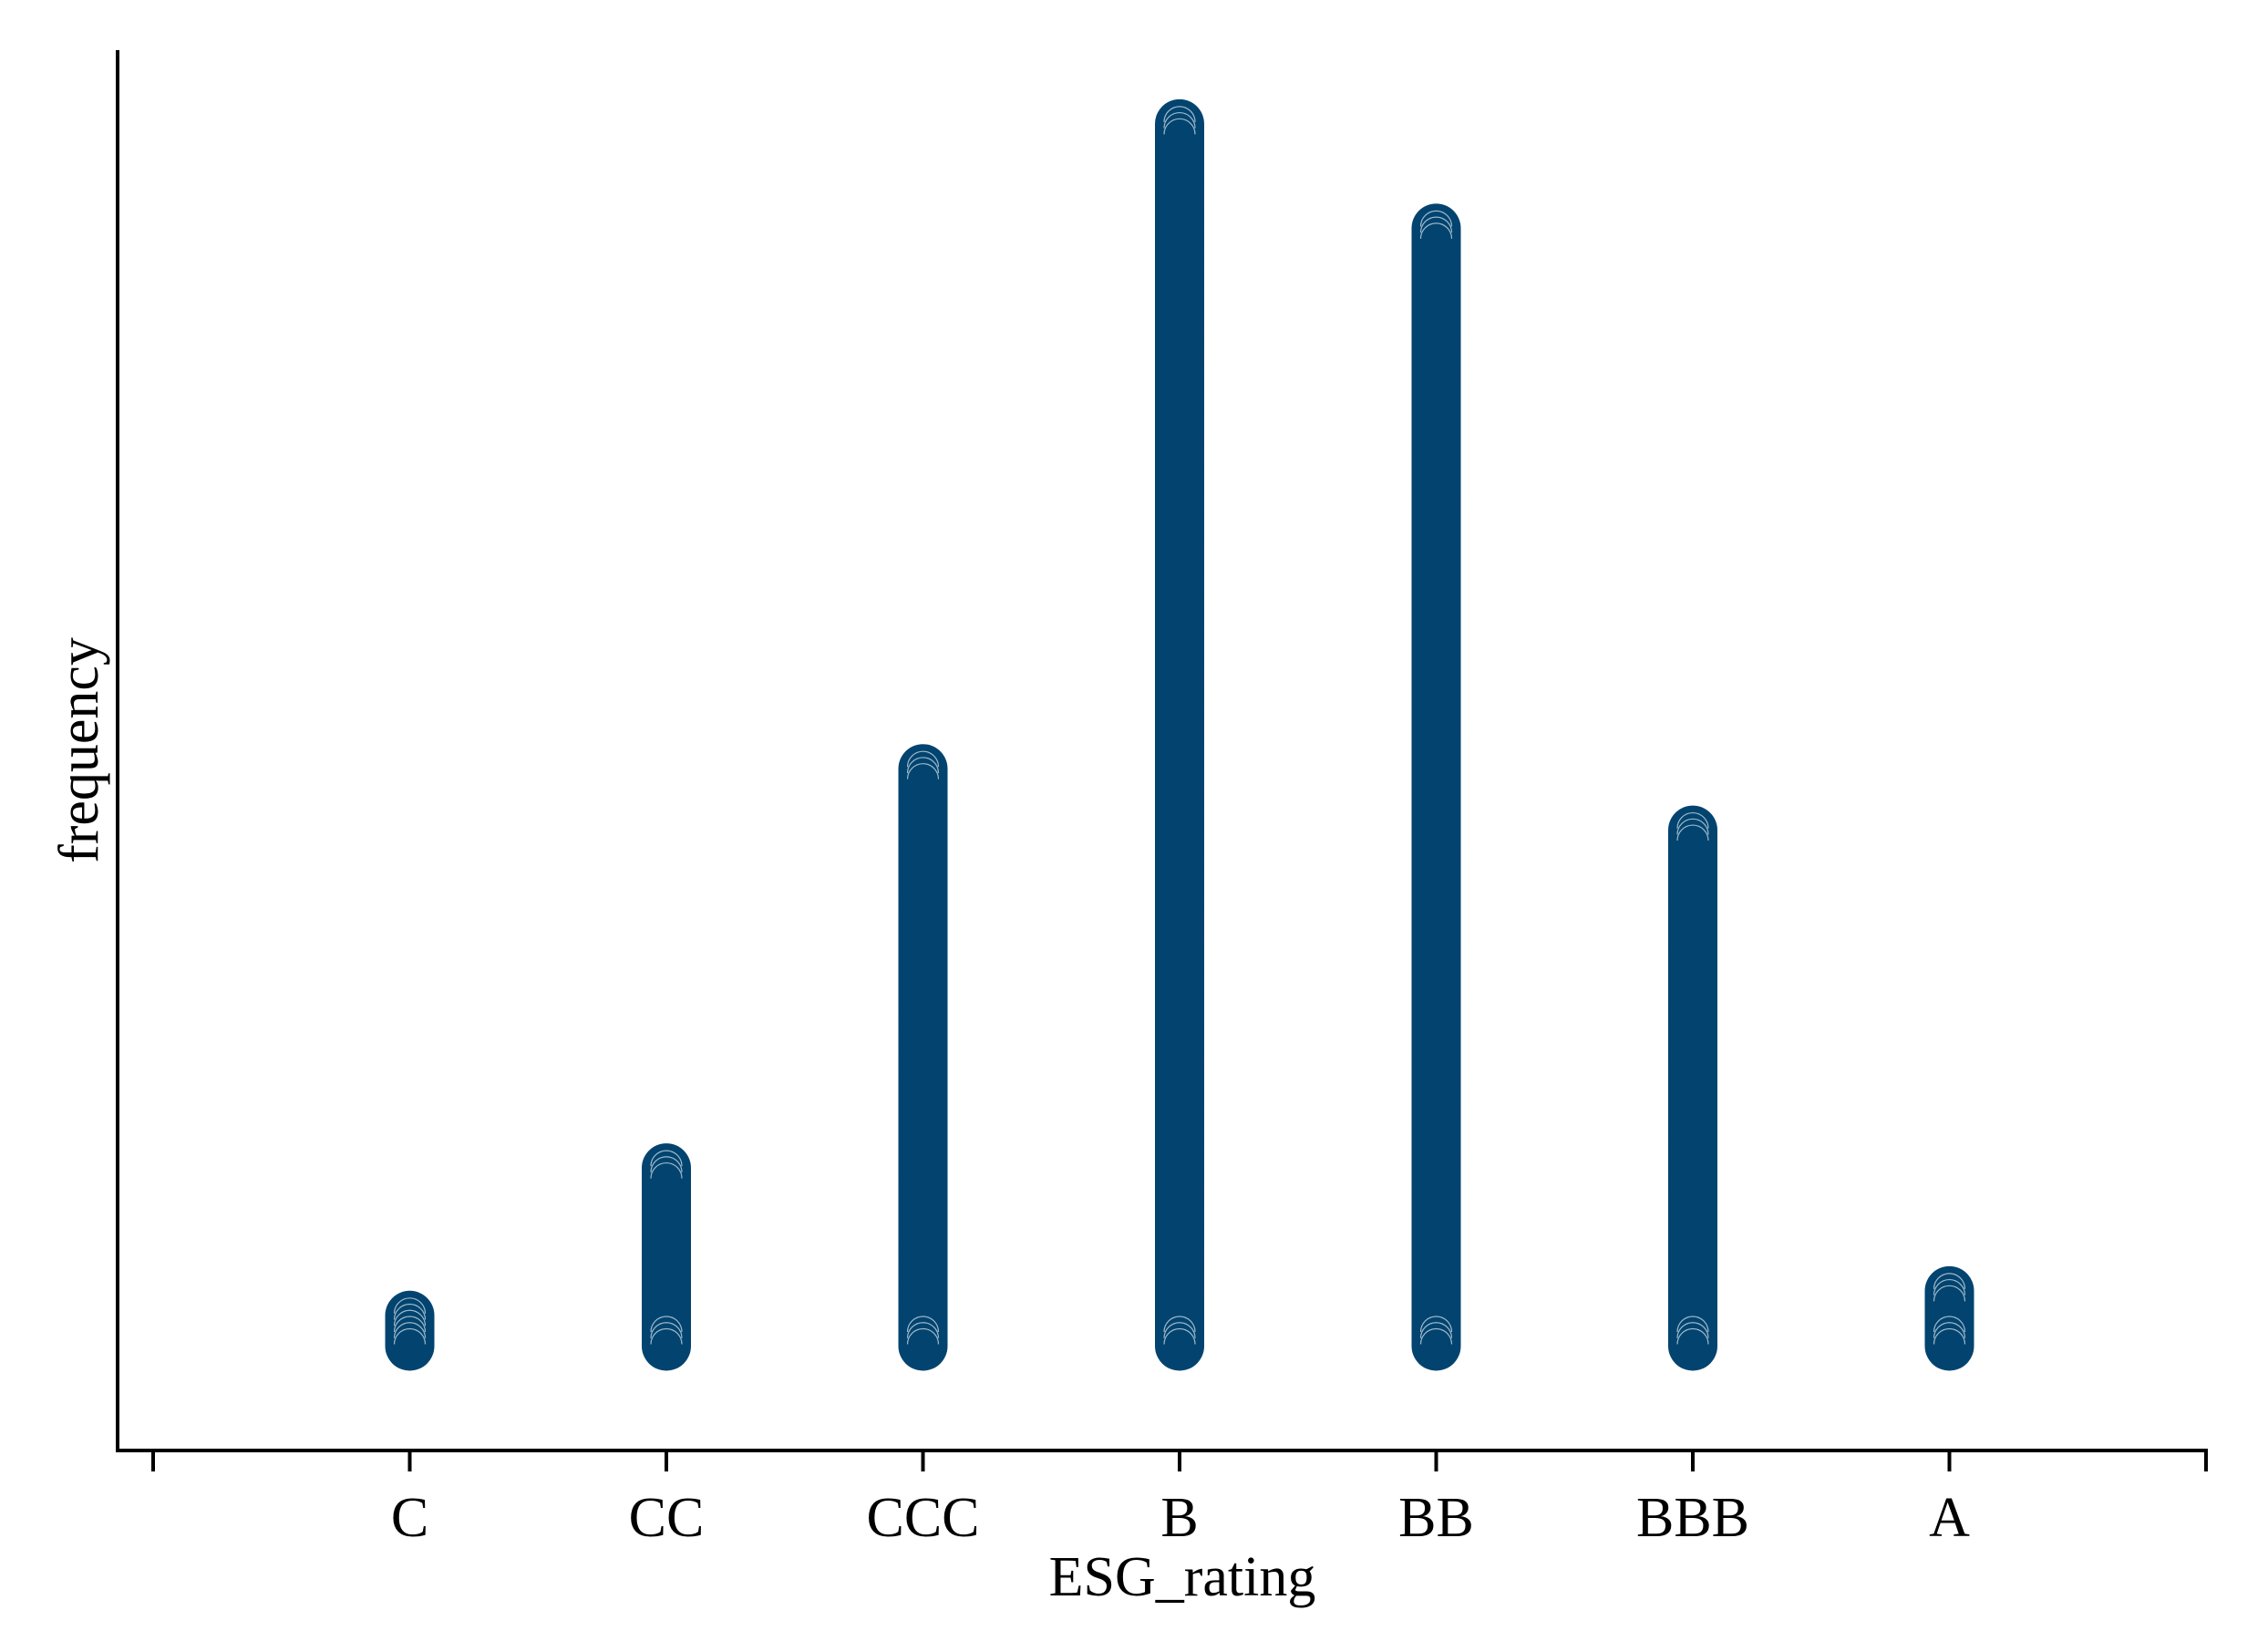  I want to click on data-point-bbb, so click(1692, 830).